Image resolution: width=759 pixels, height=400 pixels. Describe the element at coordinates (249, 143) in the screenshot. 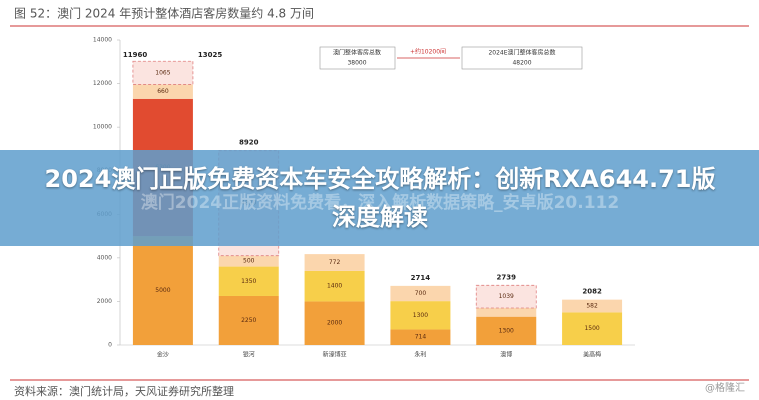

I see `total-label: 8920` at that location.